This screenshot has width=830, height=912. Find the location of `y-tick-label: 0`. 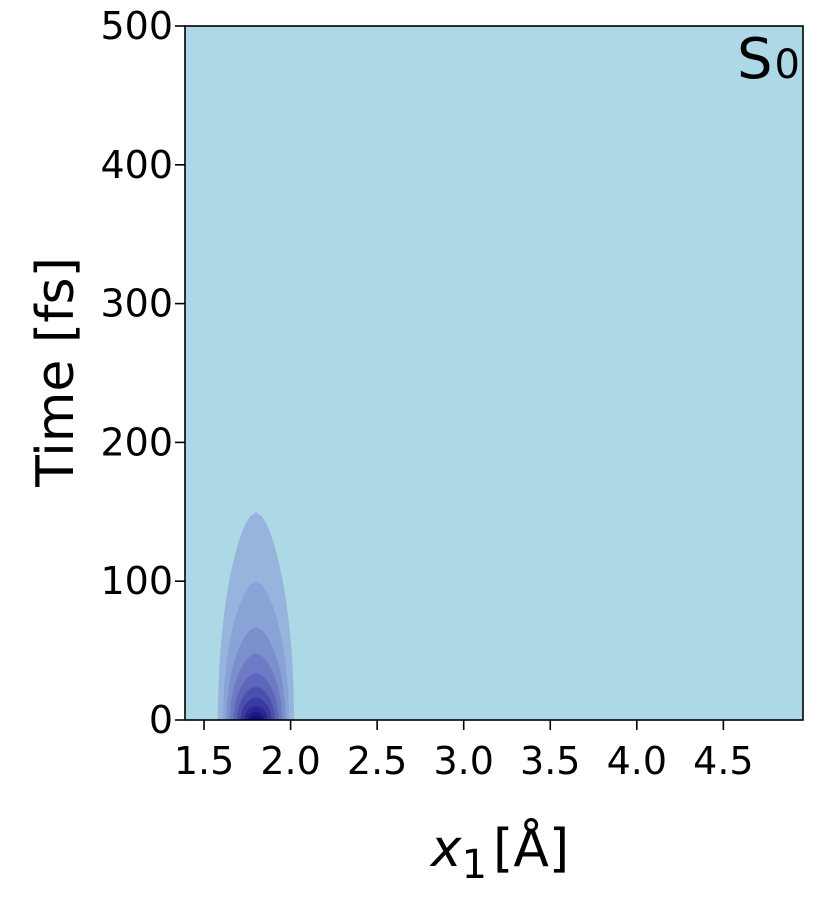

y-tick-label: 0 is located at coordinates (161, 720).